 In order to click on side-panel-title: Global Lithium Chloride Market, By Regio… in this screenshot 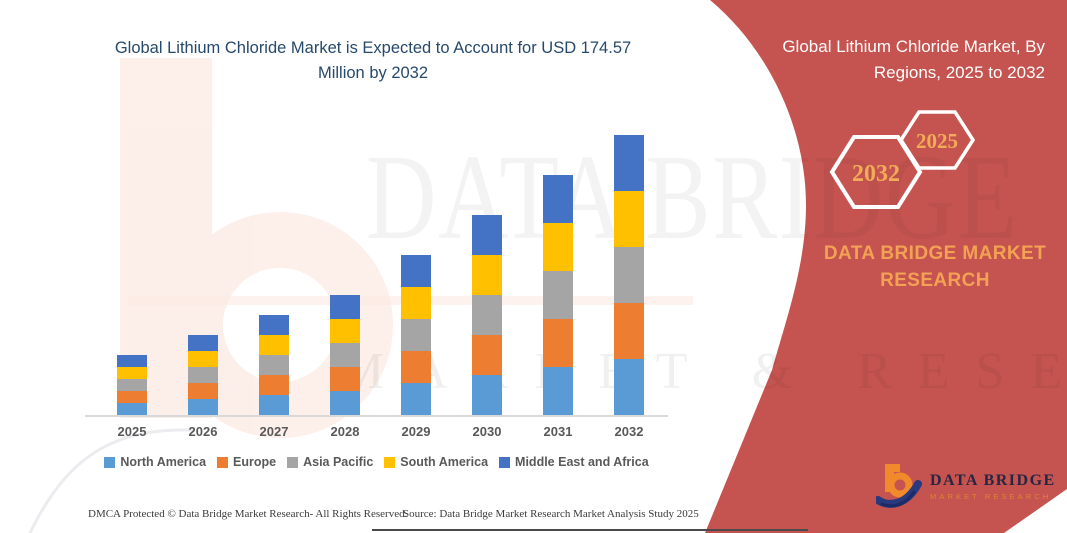, I will do `click(913, 60)`.